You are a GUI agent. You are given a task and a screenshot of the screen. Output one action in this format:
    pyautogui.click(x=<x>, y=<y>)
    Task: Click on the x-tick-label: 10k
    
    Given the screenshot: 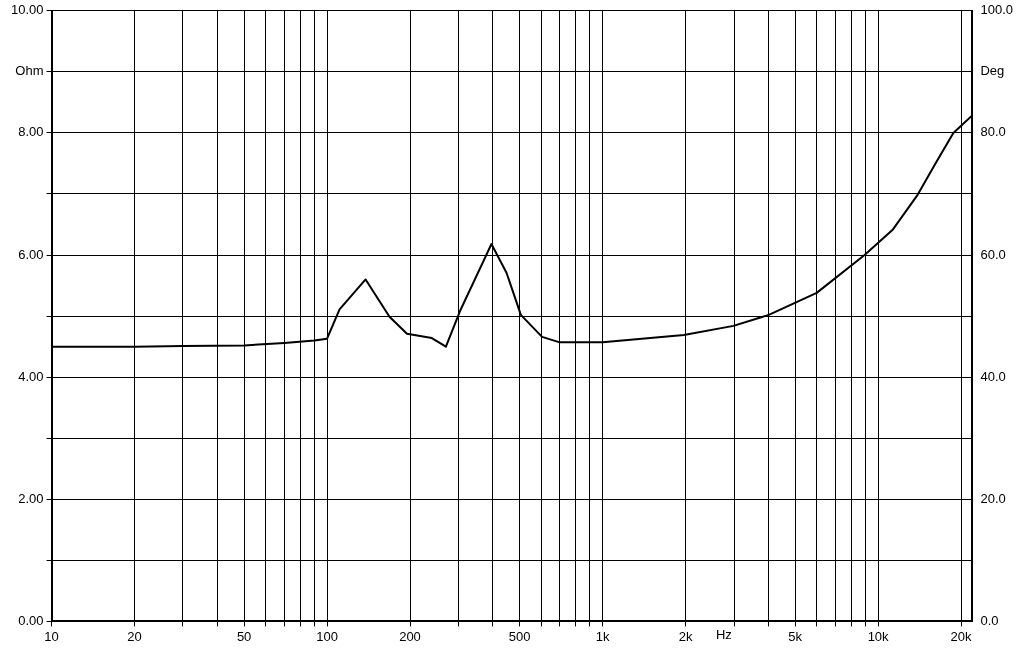 What is the action you would take?
    pyautogui.click(x=878, y=636)
    